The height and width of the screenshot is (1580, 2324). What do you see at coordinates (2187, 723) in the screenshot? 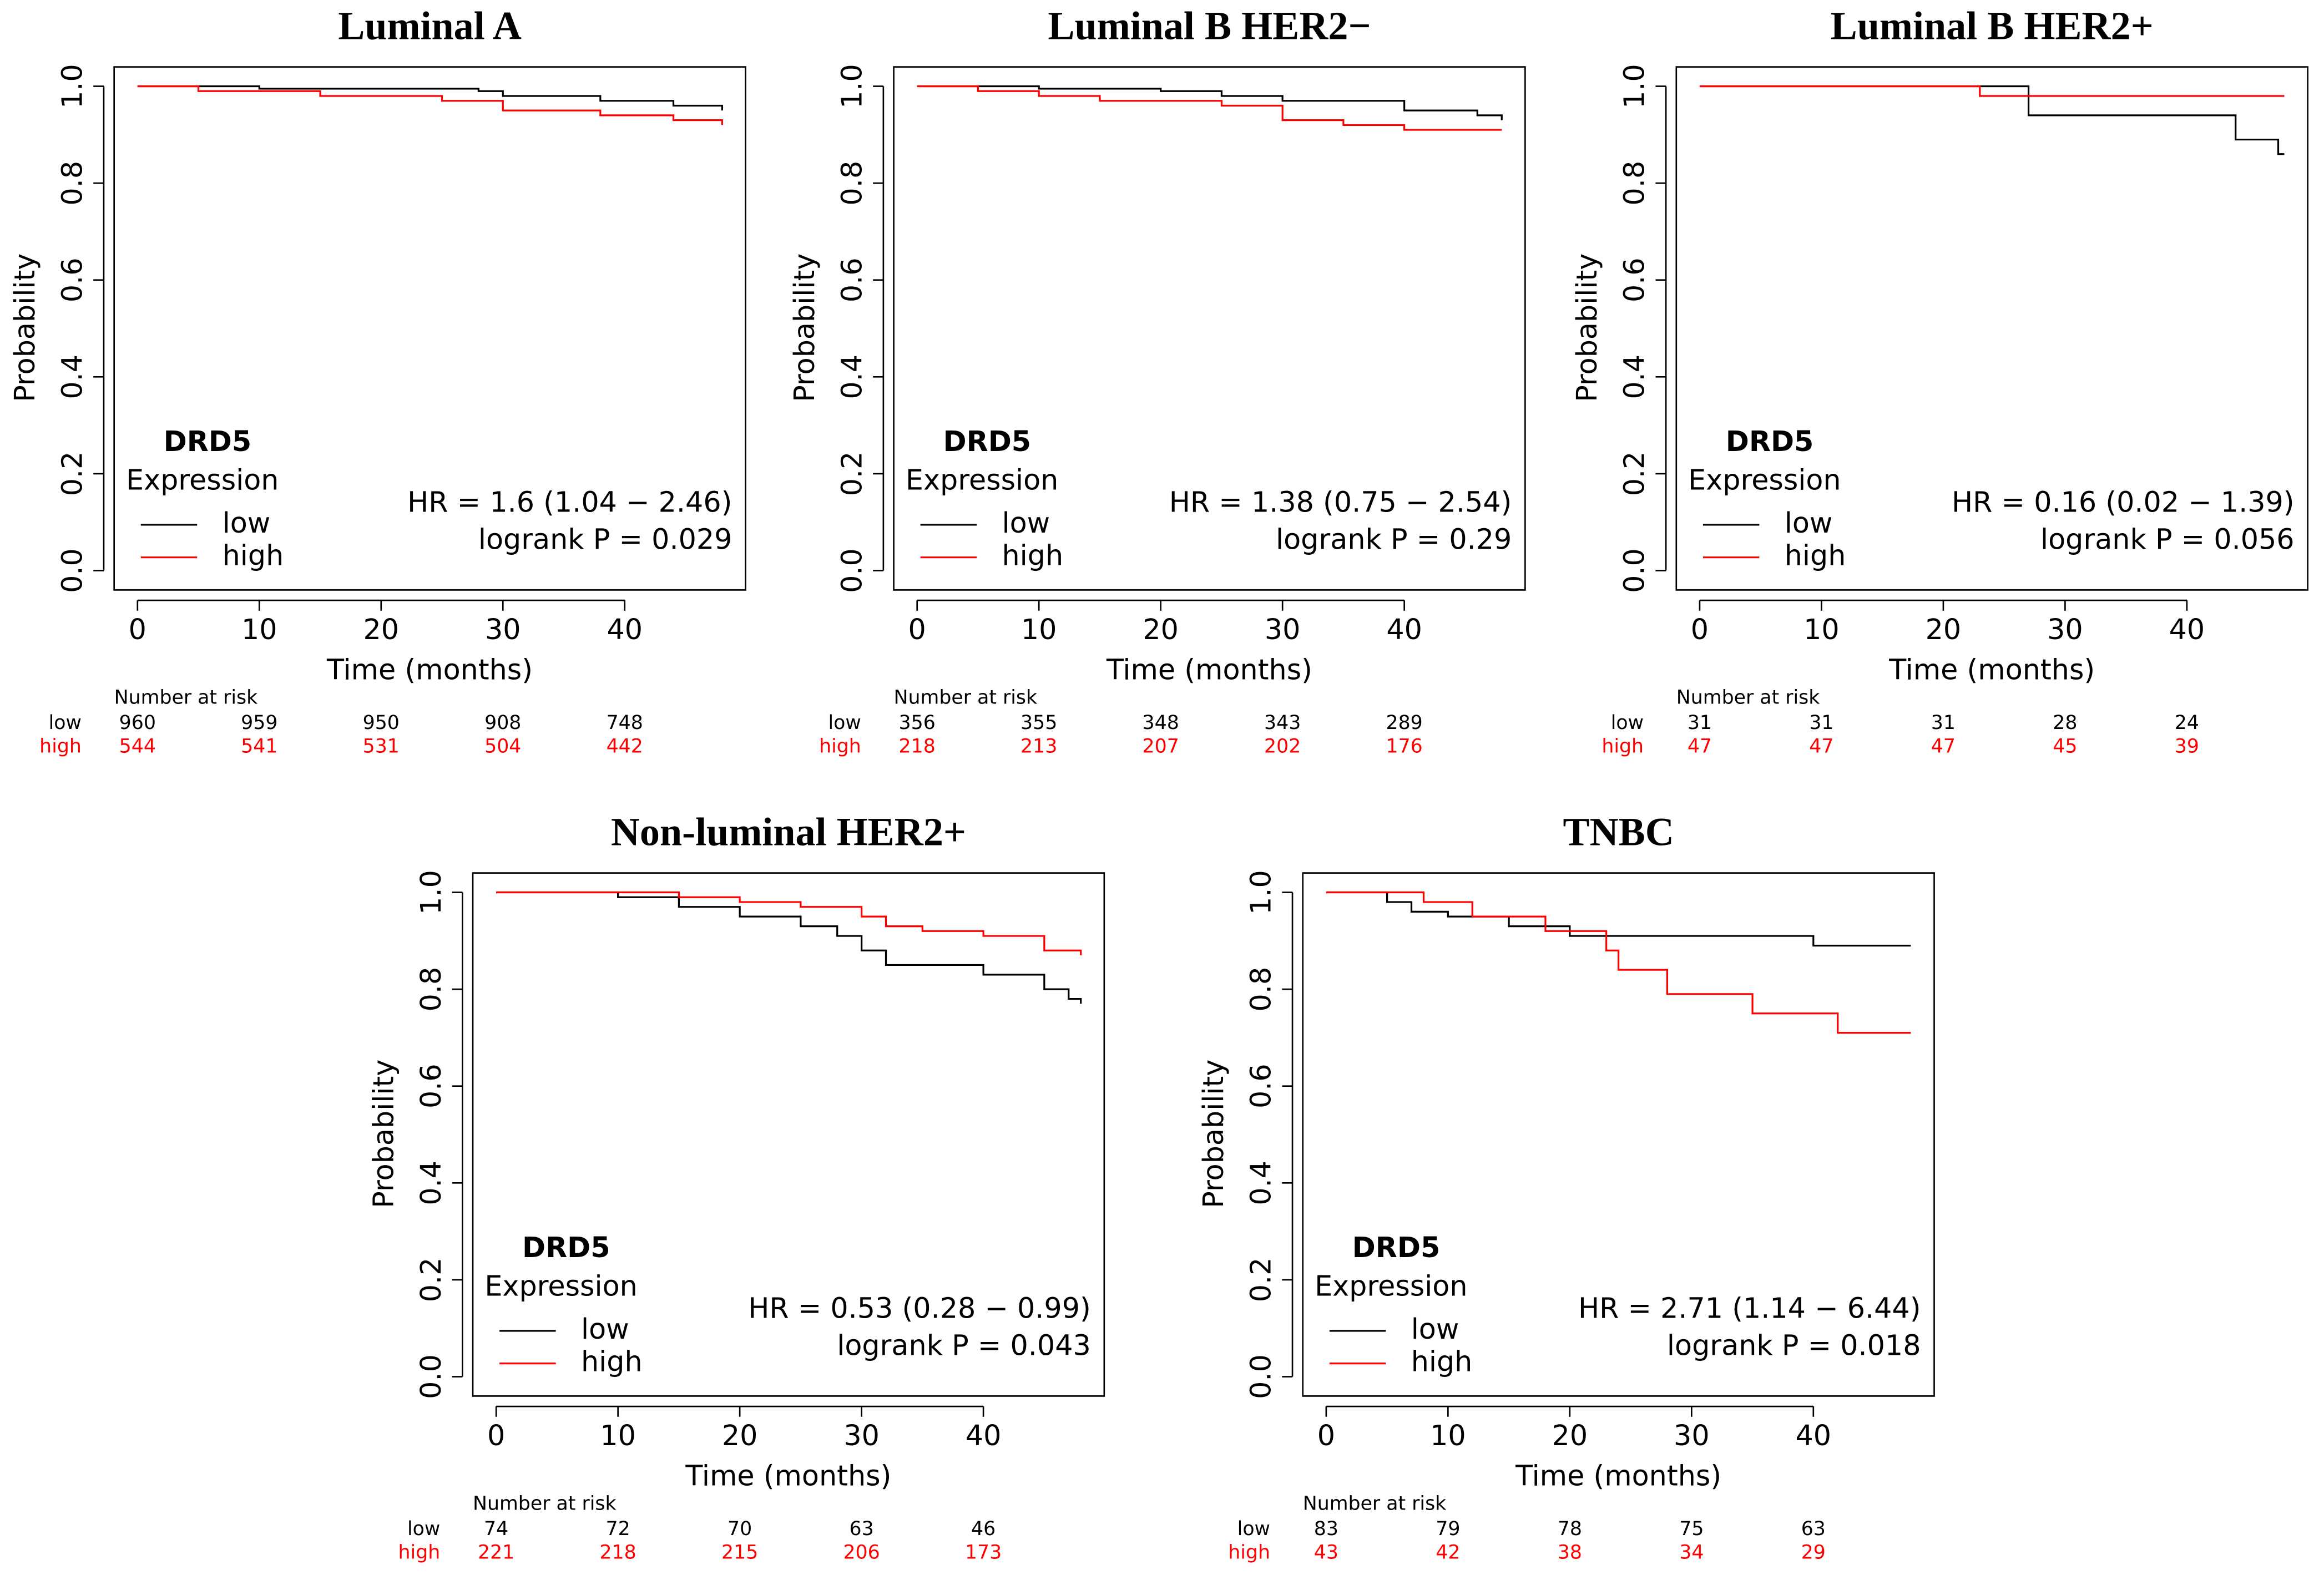
I see `risk-count: 24` at bounding box center [2187, 723].